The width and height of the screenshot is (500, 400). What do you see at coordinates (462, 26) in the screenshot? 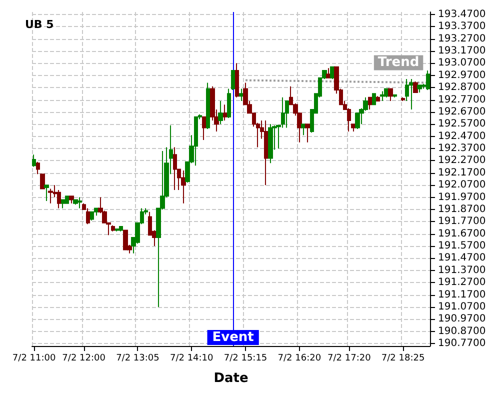
I see `y-tick-label: 193.3700` at bounding box center [462, 26].